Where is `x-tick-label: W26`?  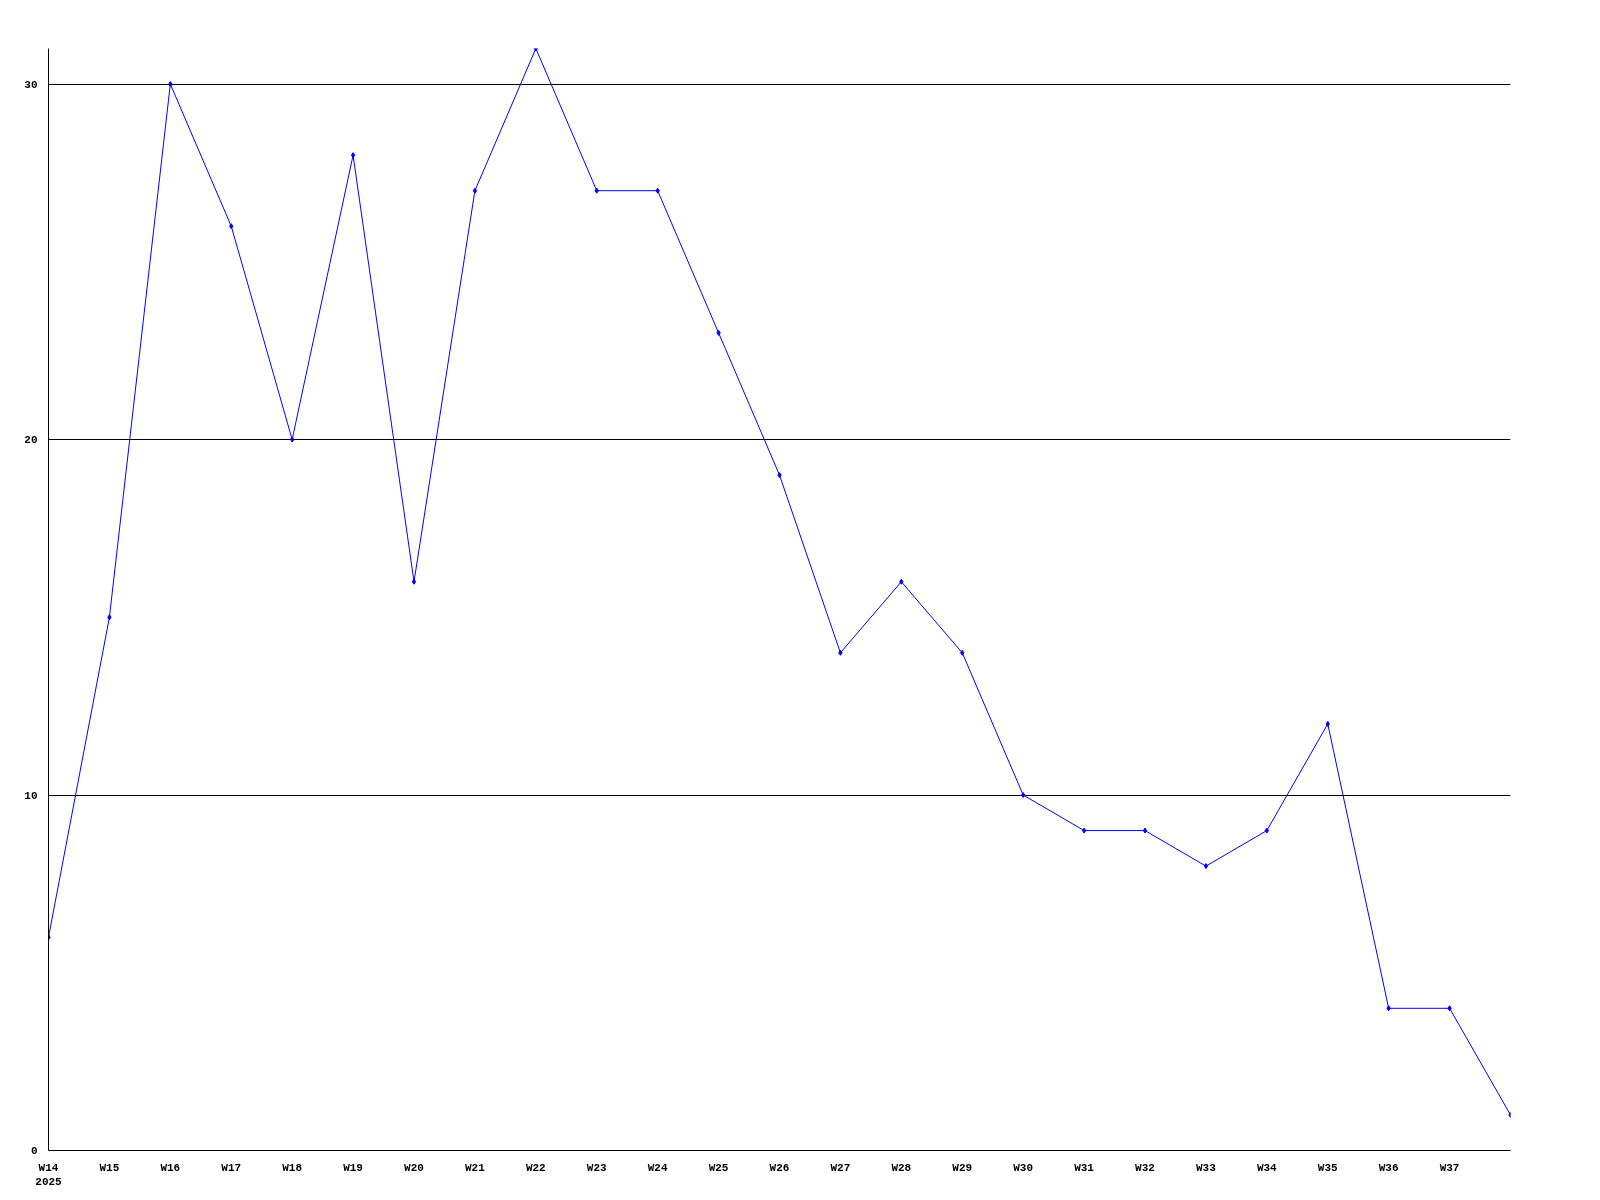 x-tick-label: W26 is located at coordinates (779, 1167).